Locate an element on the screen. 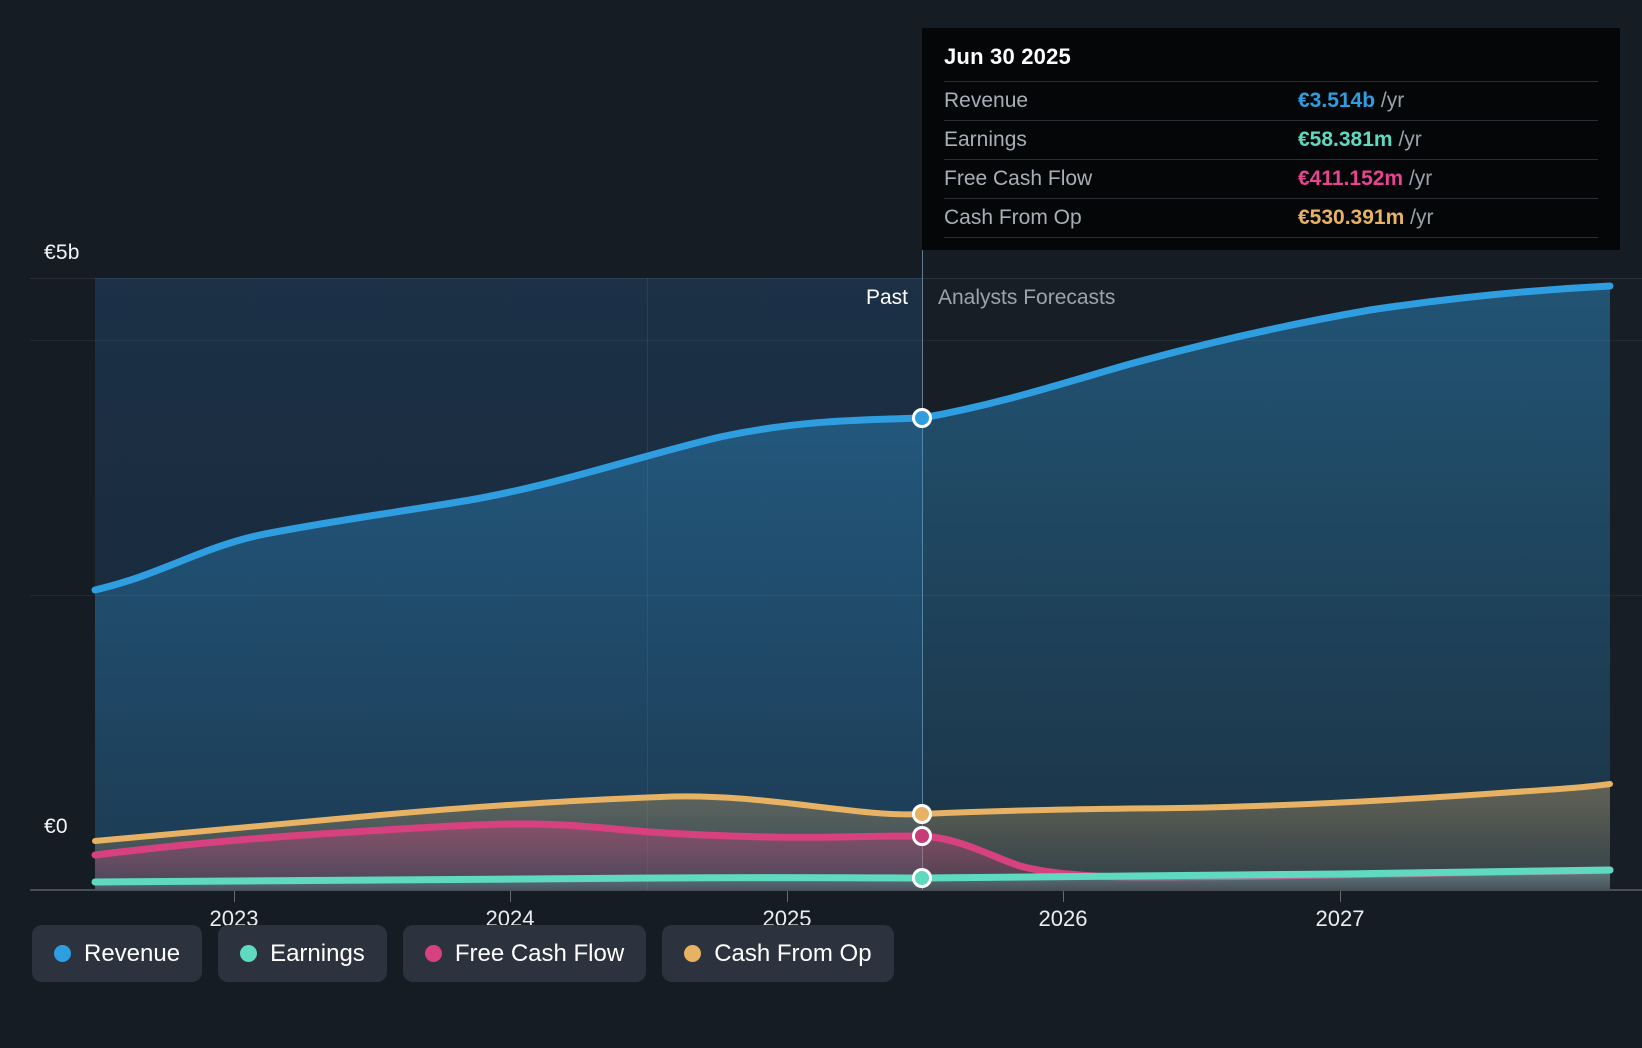 This screenshot has height=1048, width=1642. tooltip-date: Jun 30 2025 is located at coordinates (1007, 56).